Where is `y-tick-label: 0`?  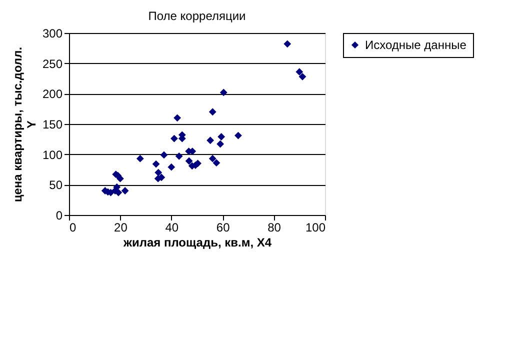
y-tick-label: 0 is located at coordinates (59, 215).